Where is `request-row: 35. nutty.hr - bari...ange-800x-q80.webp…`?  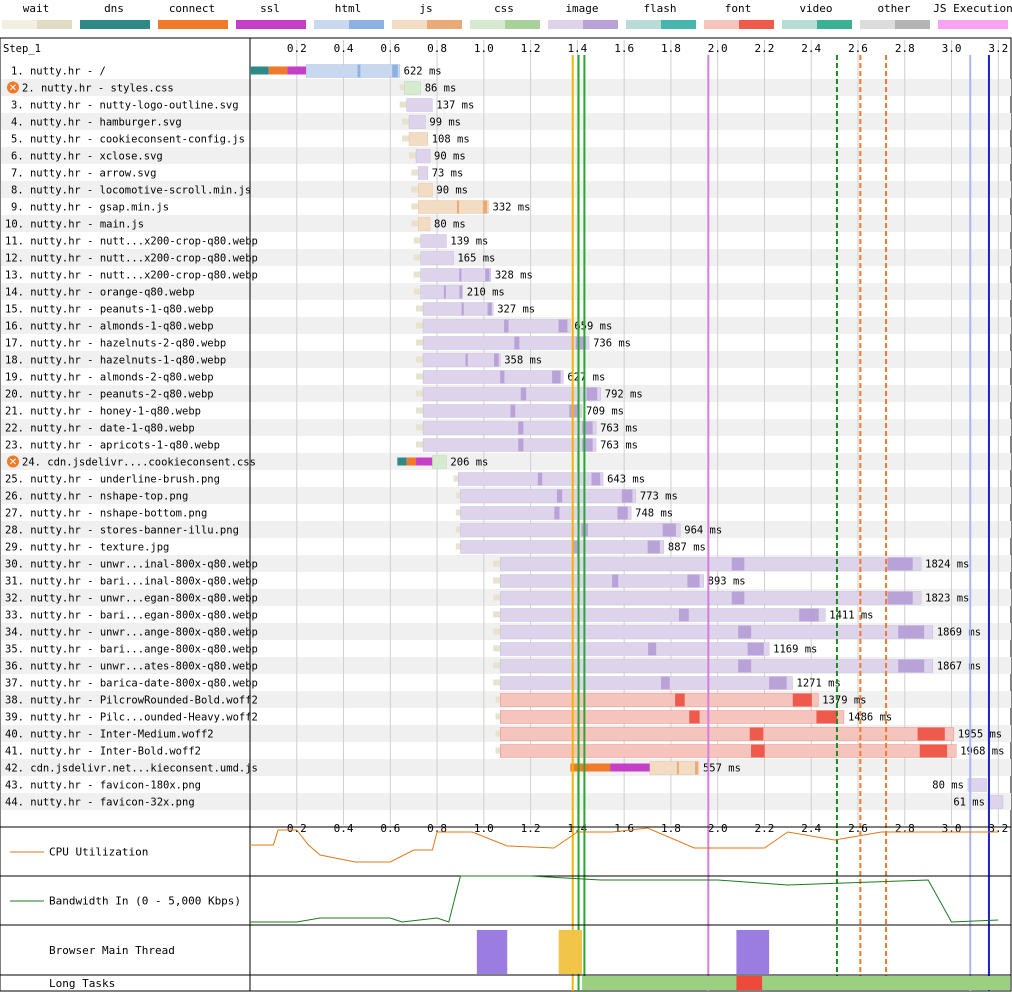
request-row: 35. nutty.hr - bari...ange-800x-q80.webp… is located at coordinates (411, 649).